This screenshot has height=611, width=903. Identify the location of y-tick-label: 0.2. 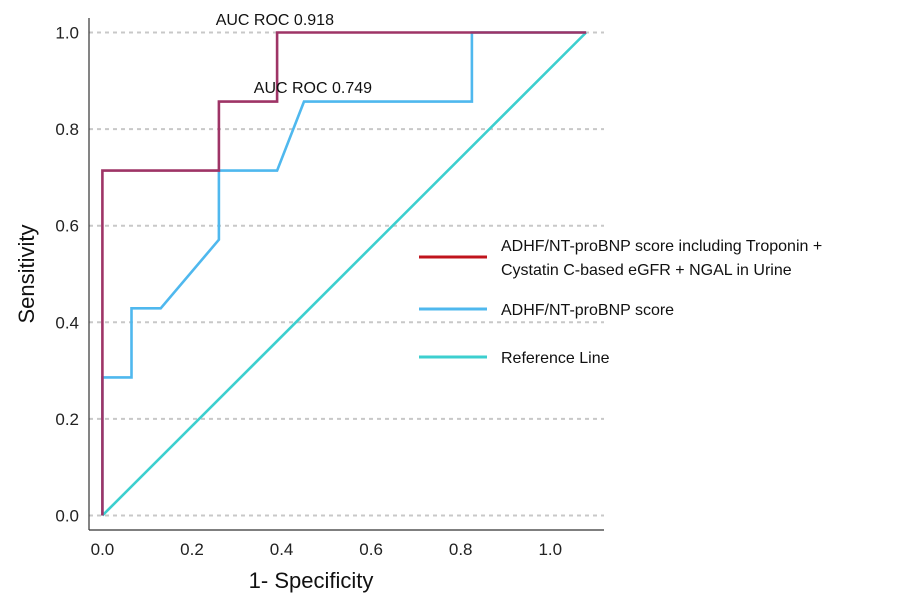
(67, 419).